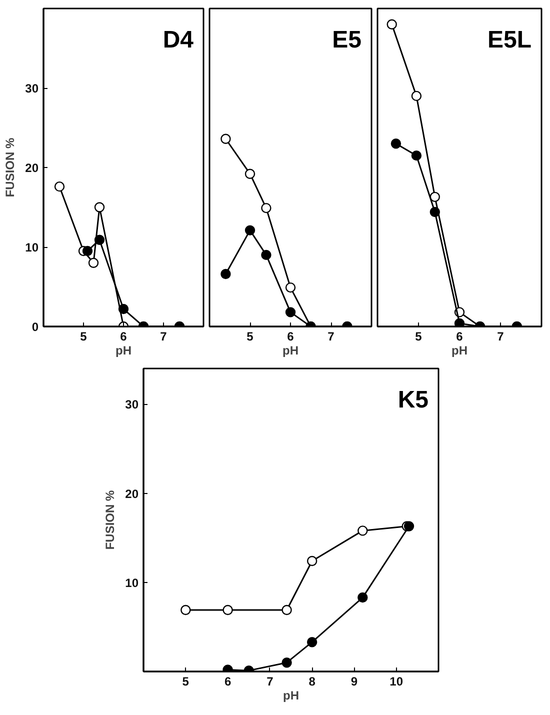 This screenshot has width=550, height=715. Describe the element at coordinates (397, 681) in the screenshot. I see `x-tick-label: 10` at that location.